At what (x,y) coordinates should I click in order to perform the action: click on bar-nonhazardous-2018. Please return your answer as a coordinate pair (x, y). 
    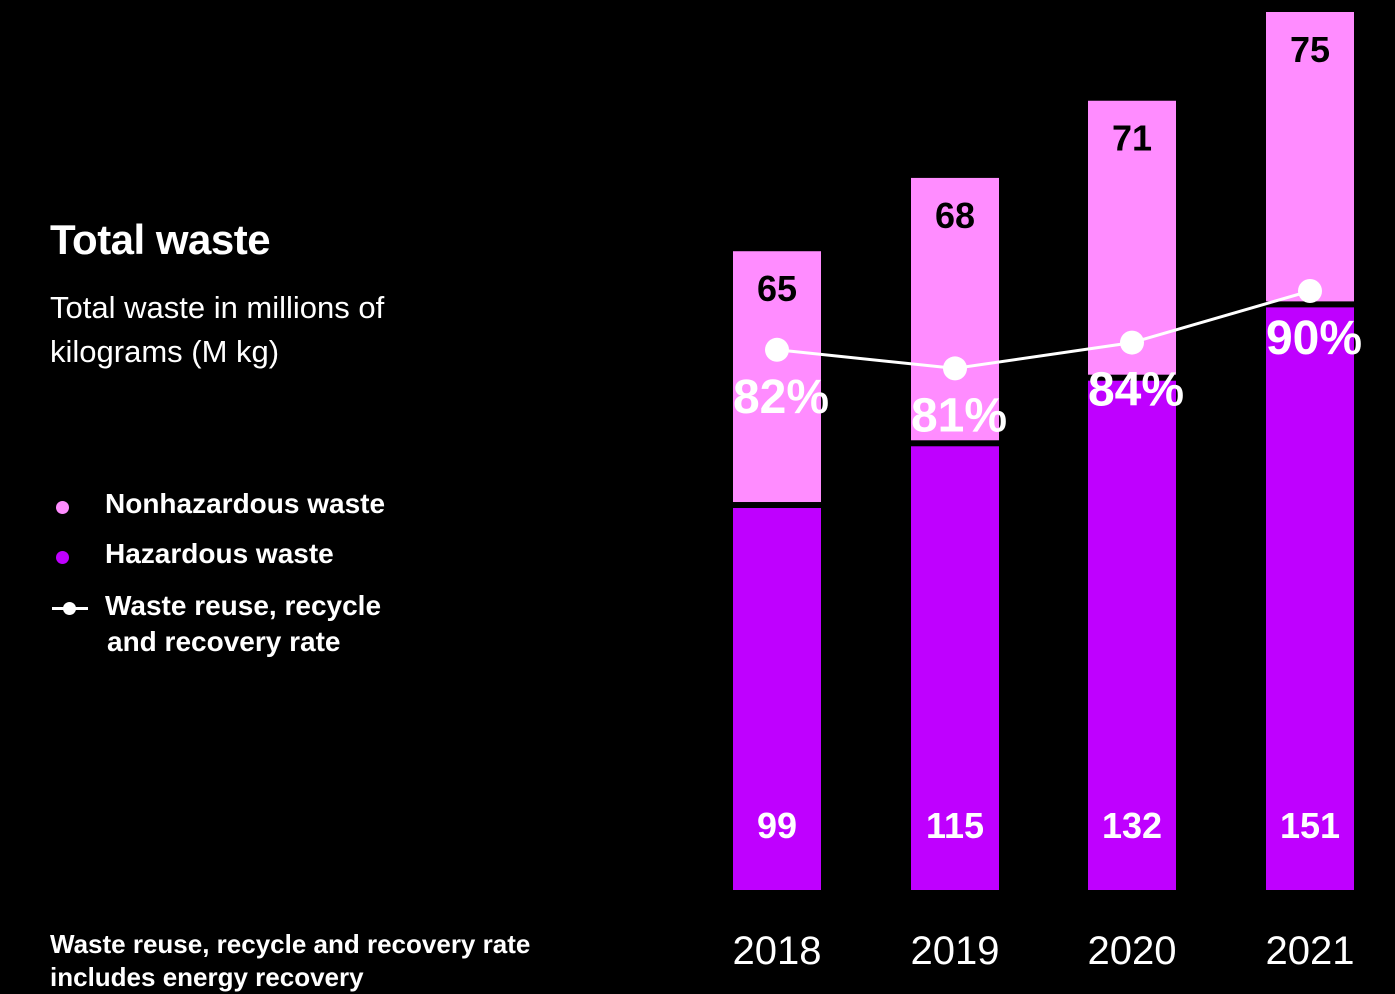
    Looking at the image, I should click on (777, 377).